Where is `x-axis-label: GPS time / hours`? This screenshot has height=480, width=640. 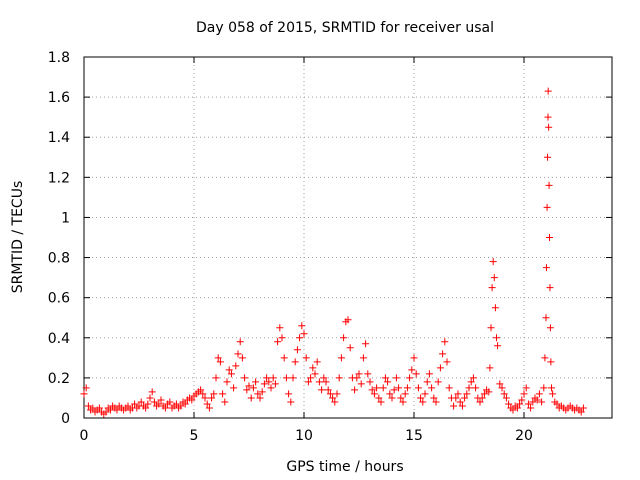
x-axis-label: GPS time / hours is located at coordinates (344, 467).